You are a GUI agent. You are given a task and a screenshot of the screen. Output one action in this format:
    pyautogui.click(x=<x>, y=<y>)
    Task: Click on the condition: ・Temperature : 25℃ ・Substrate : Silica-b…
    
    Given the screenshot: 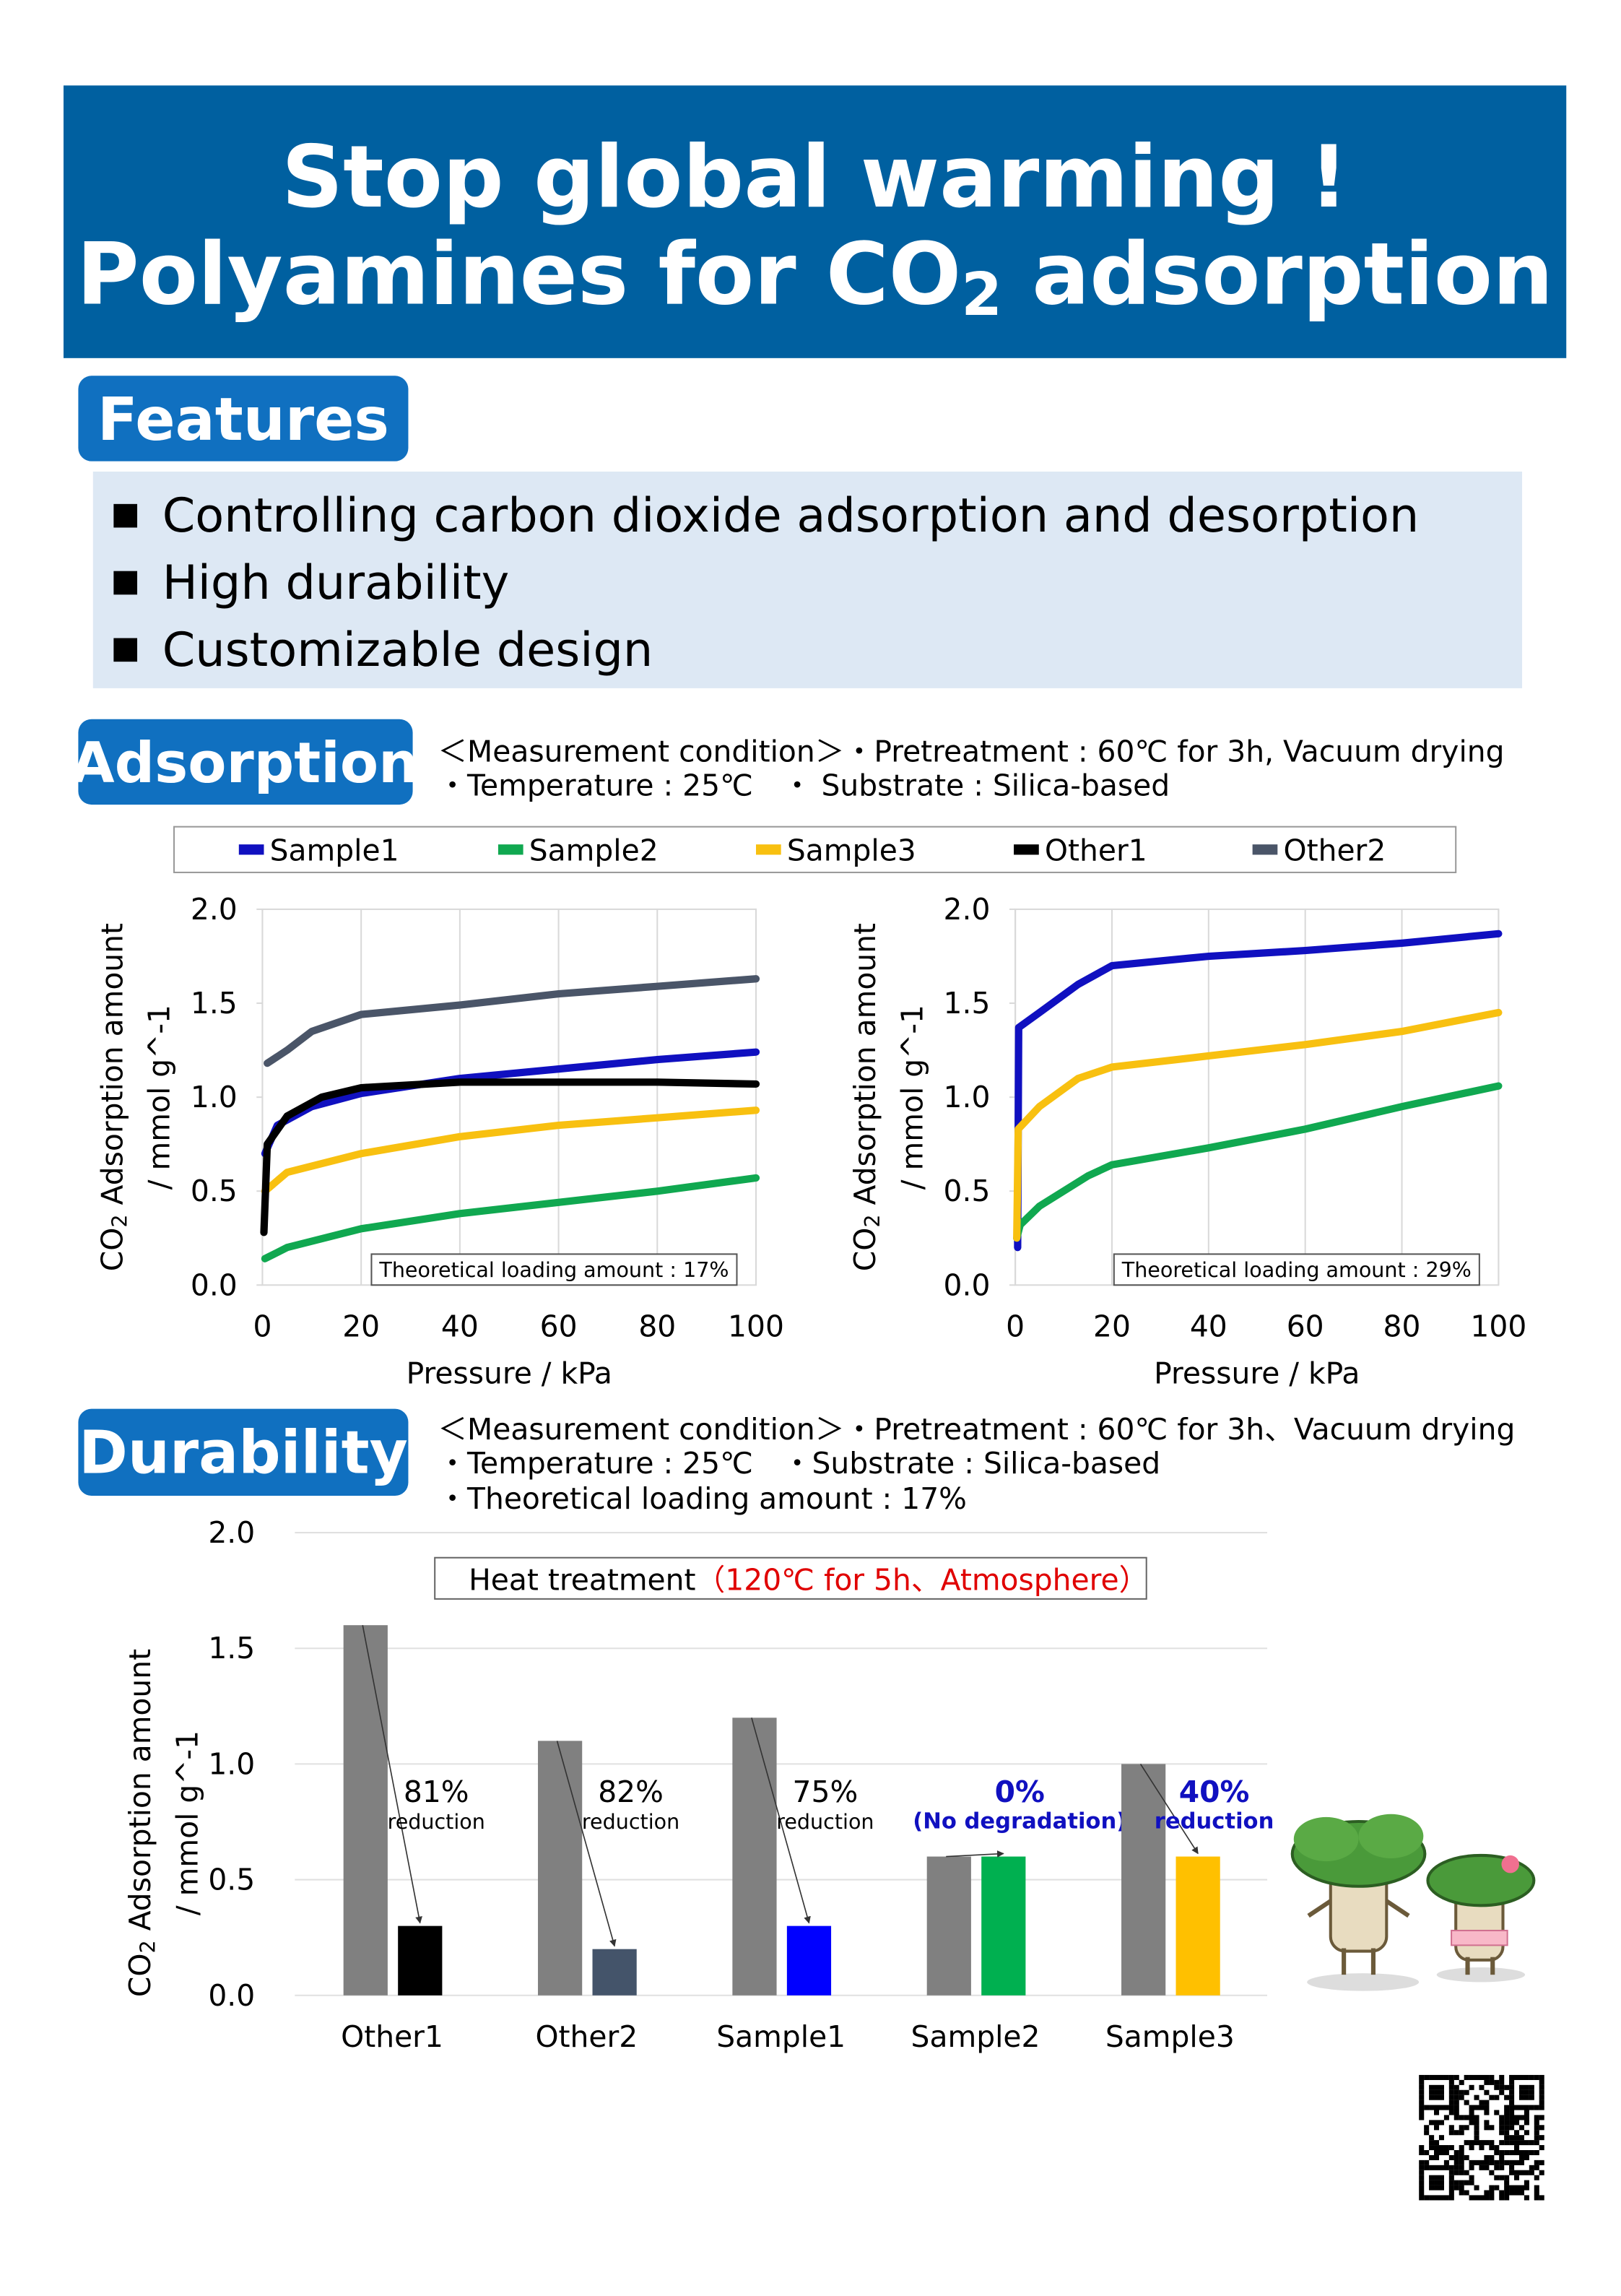 What is the action you would take?
    pyautogui.click(x=799, y=1463)
    